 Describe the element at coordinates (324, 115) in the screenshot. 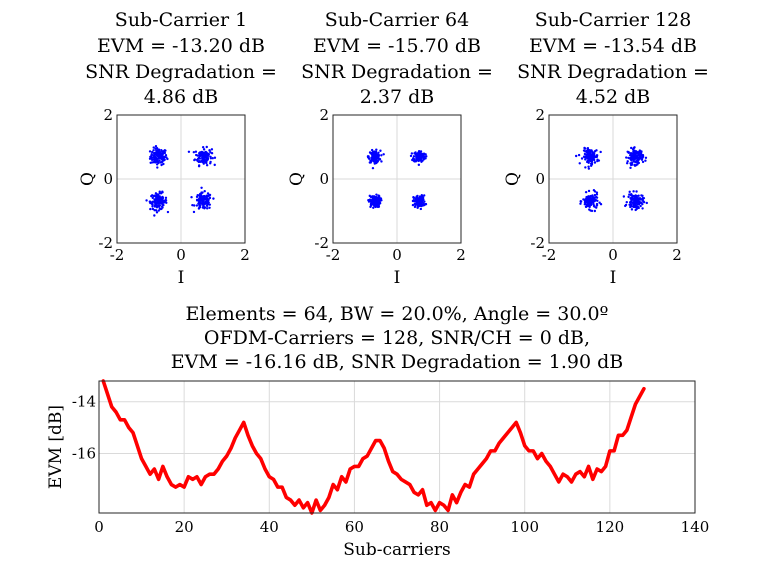

I see `panel-2-ytick: 2` at that location.